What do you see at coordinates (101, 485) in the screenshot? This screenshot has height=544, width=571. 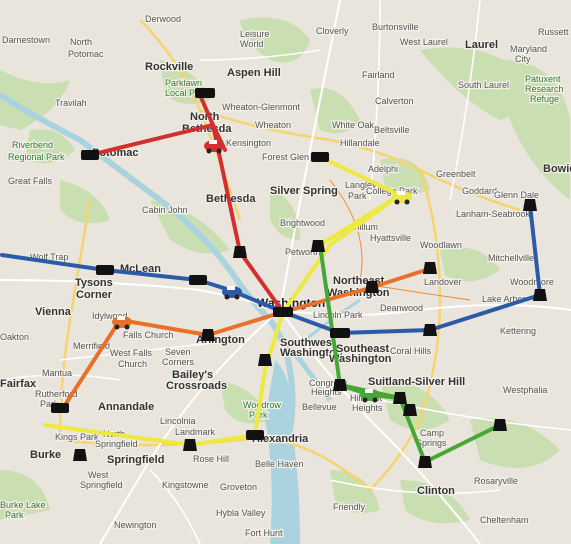 I see `label-west-springfield-2: Springfield` at bounding box center [101, 485].